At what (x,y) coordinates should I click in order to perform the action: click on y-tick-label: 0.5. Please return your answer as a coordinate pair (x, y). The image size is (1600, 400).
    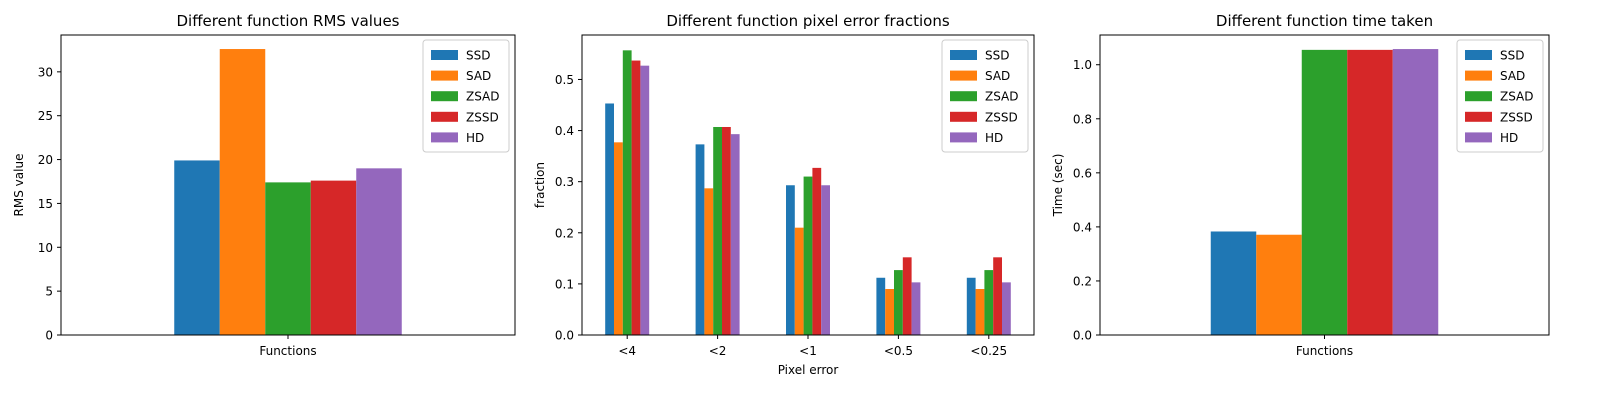
    Looking at the image, I should click on (564, 80).